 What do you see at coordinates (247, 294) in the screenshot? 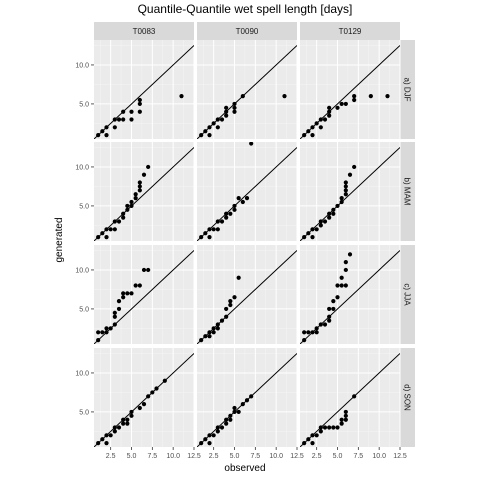
I see `panel-c-jja-t0090` at bounding box center [247, 294].